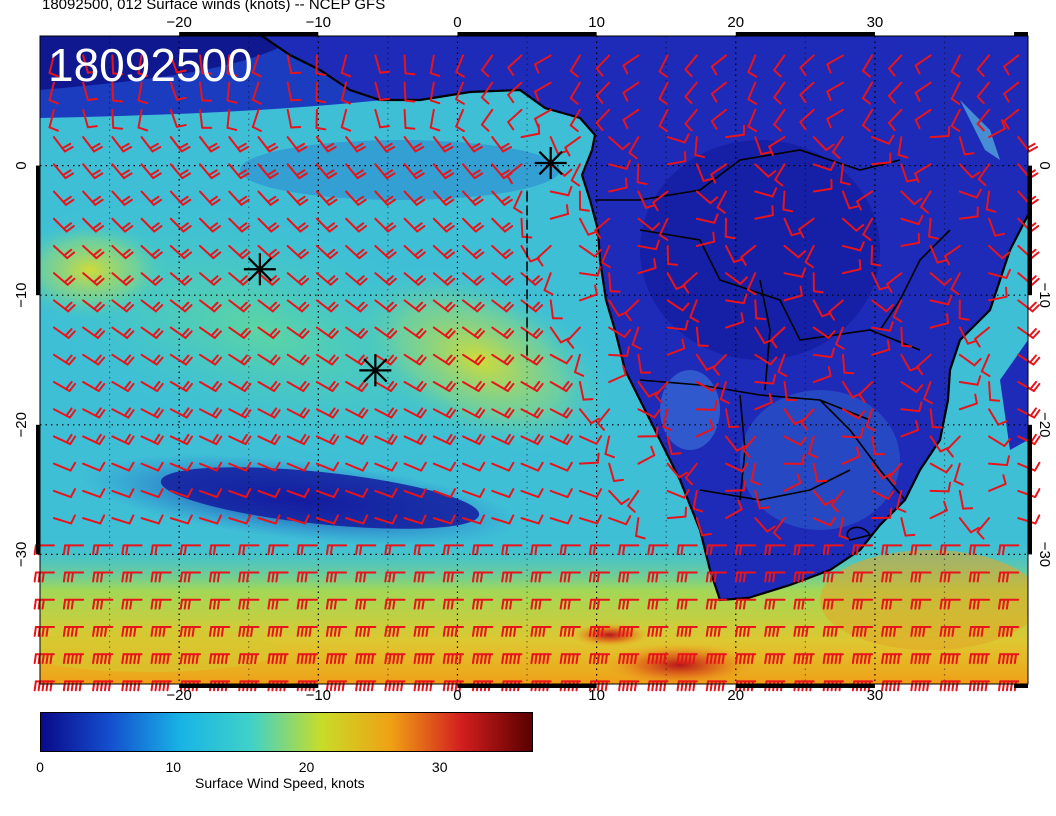 Image resolution: width=1056 pixels, height=816 pixels. I want to click on lon-label-top-0: −20, so click(178, 22).